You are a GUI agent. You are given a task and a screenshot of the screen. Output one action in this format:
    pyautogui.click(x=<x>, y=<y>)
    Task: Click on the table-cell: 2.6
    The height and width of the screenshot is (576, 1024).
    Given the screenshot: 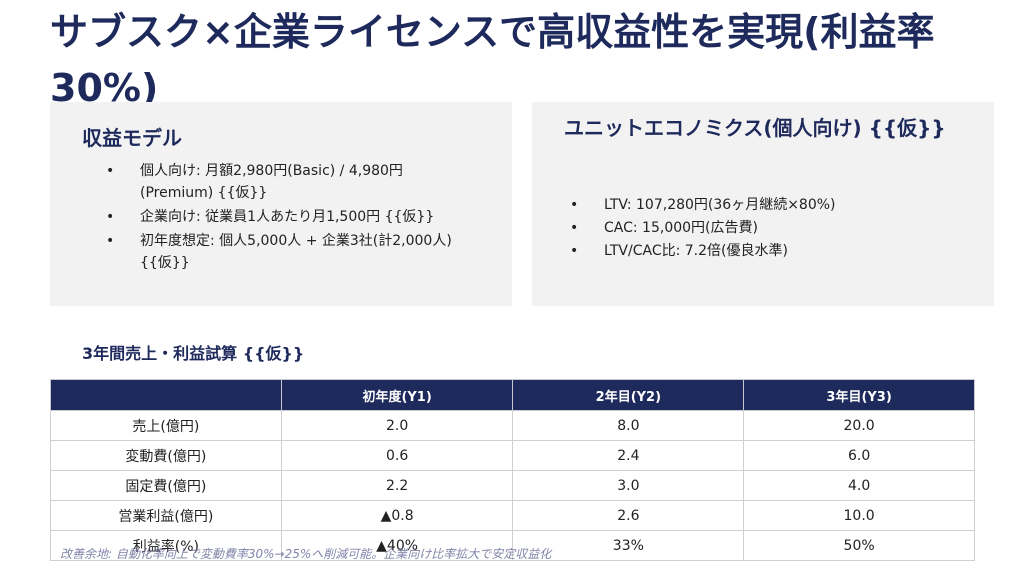 What is the action you would take?
    pyautogui.click(x=628, y=515)
    